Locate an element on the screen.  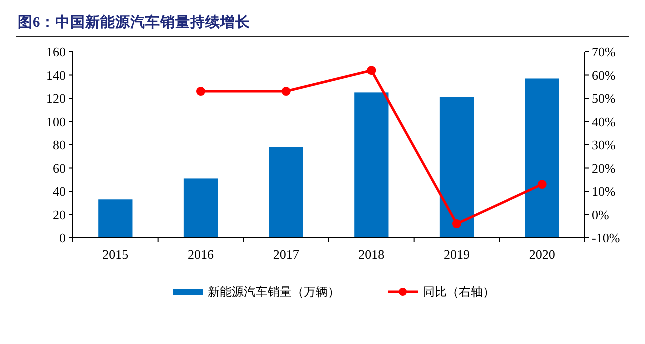
y-tick-label: 20 is located at coordinates (59, 214).